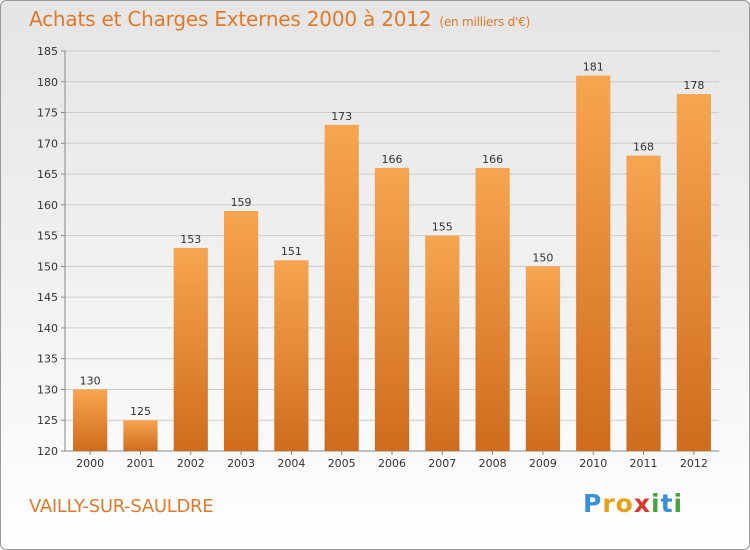 This screenshot has width=750, height=550. Describe the element at coordinates (47, 420) in the screenshot. I see `y-tick-label: 125` at that location.